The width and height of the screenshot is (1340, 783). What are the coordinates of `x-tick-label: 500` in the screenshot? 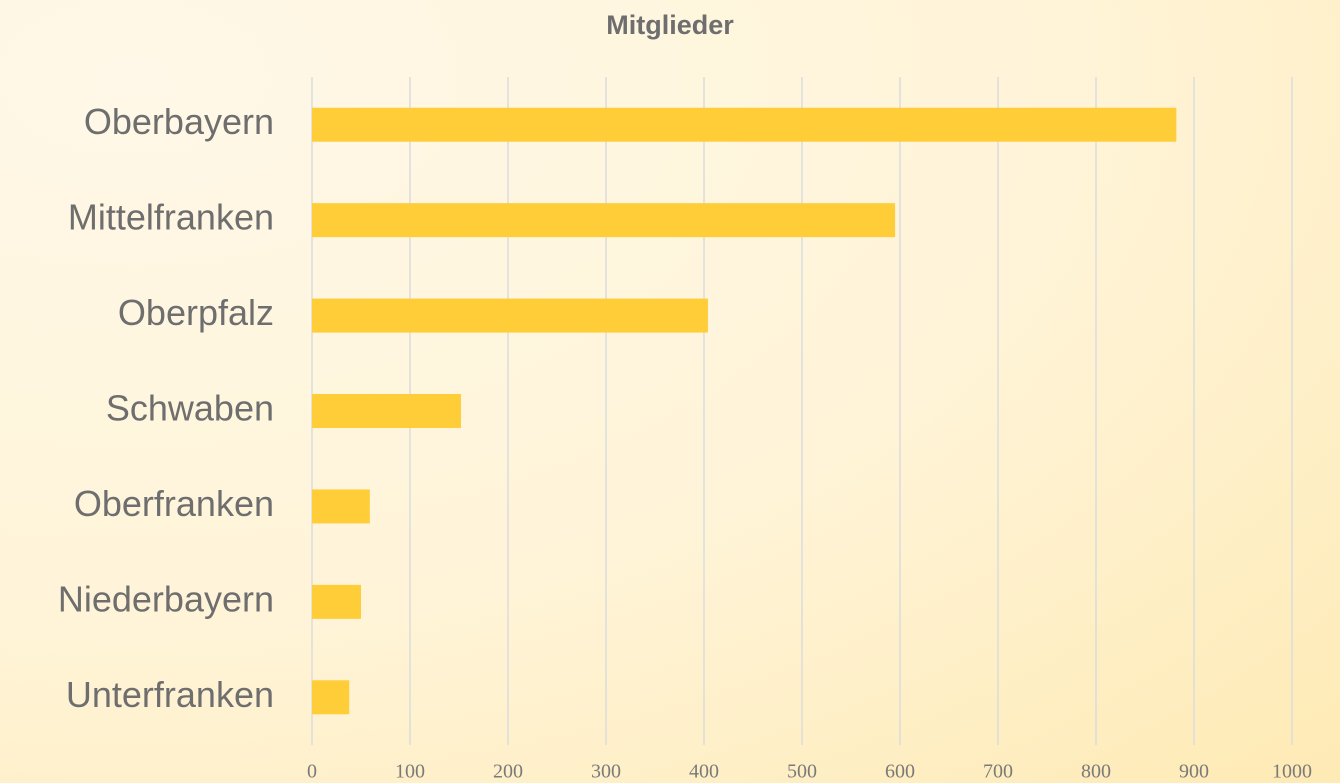 It's located at (802, 772).